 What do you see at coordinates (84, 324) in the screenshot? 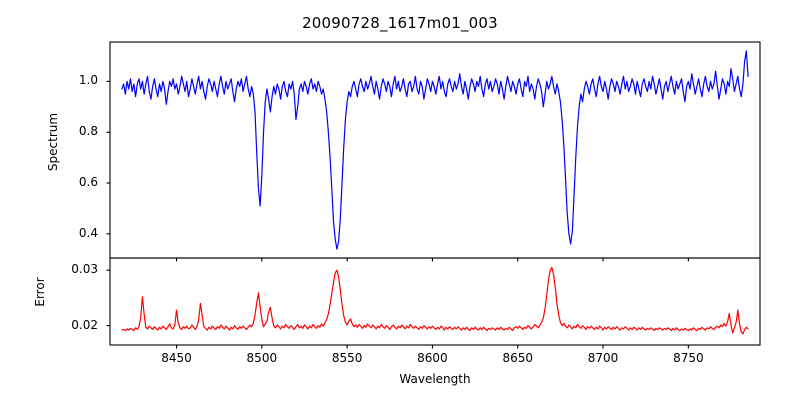
I see `error-ytick-label: 0.02` at bounding box center [84, 324].